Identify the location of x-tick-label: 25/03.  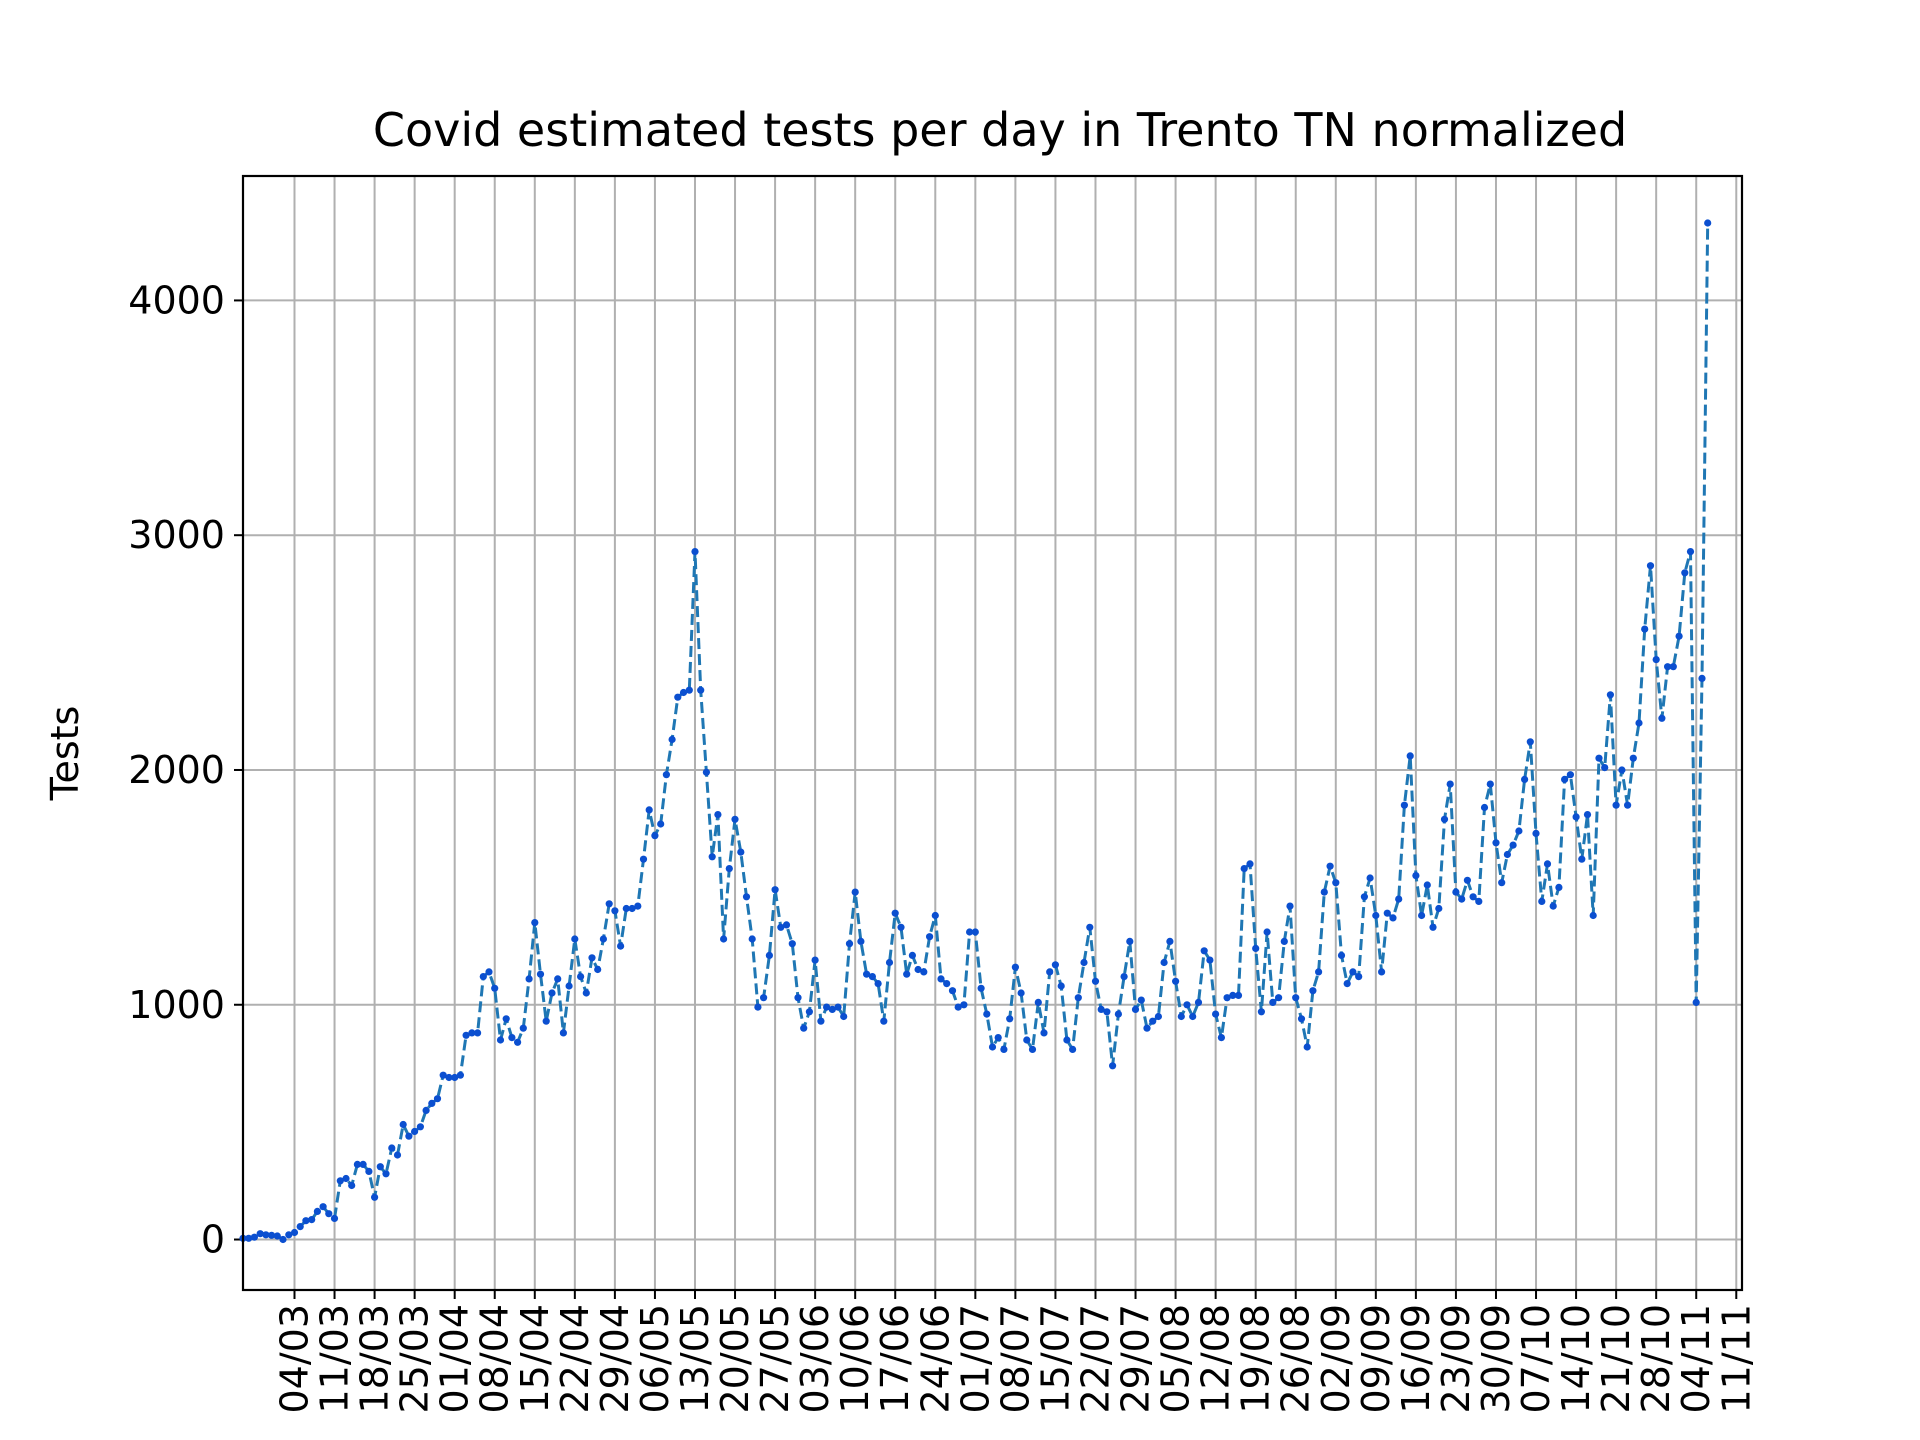
(415, 1359).